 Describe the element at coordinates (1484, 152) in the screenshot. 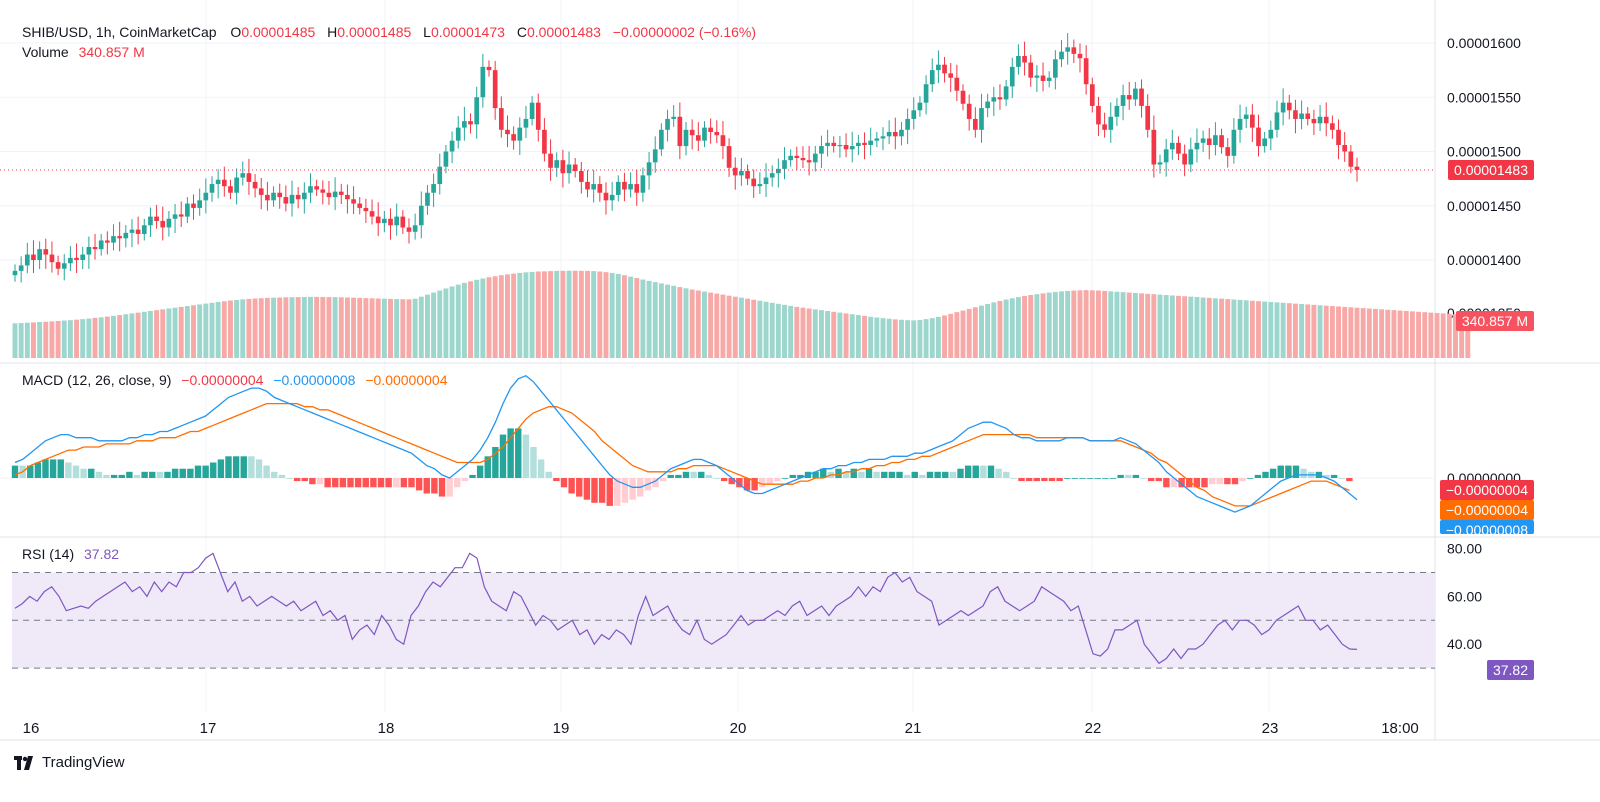

I see `price-axis-tick: 0.00001500` at that location.